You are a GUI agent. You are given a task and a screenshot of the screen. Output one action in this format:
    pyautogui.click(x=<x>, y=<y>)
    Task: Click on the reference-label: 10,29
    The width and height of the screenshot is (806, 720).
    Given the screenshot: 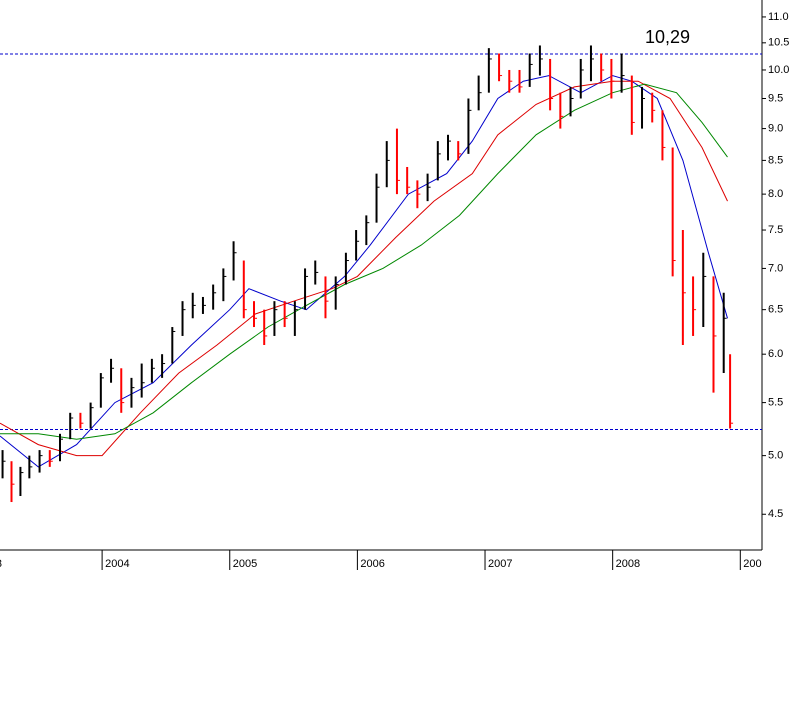 What is the action you would take?
    pyautogui.click(x=667, y=37)
    